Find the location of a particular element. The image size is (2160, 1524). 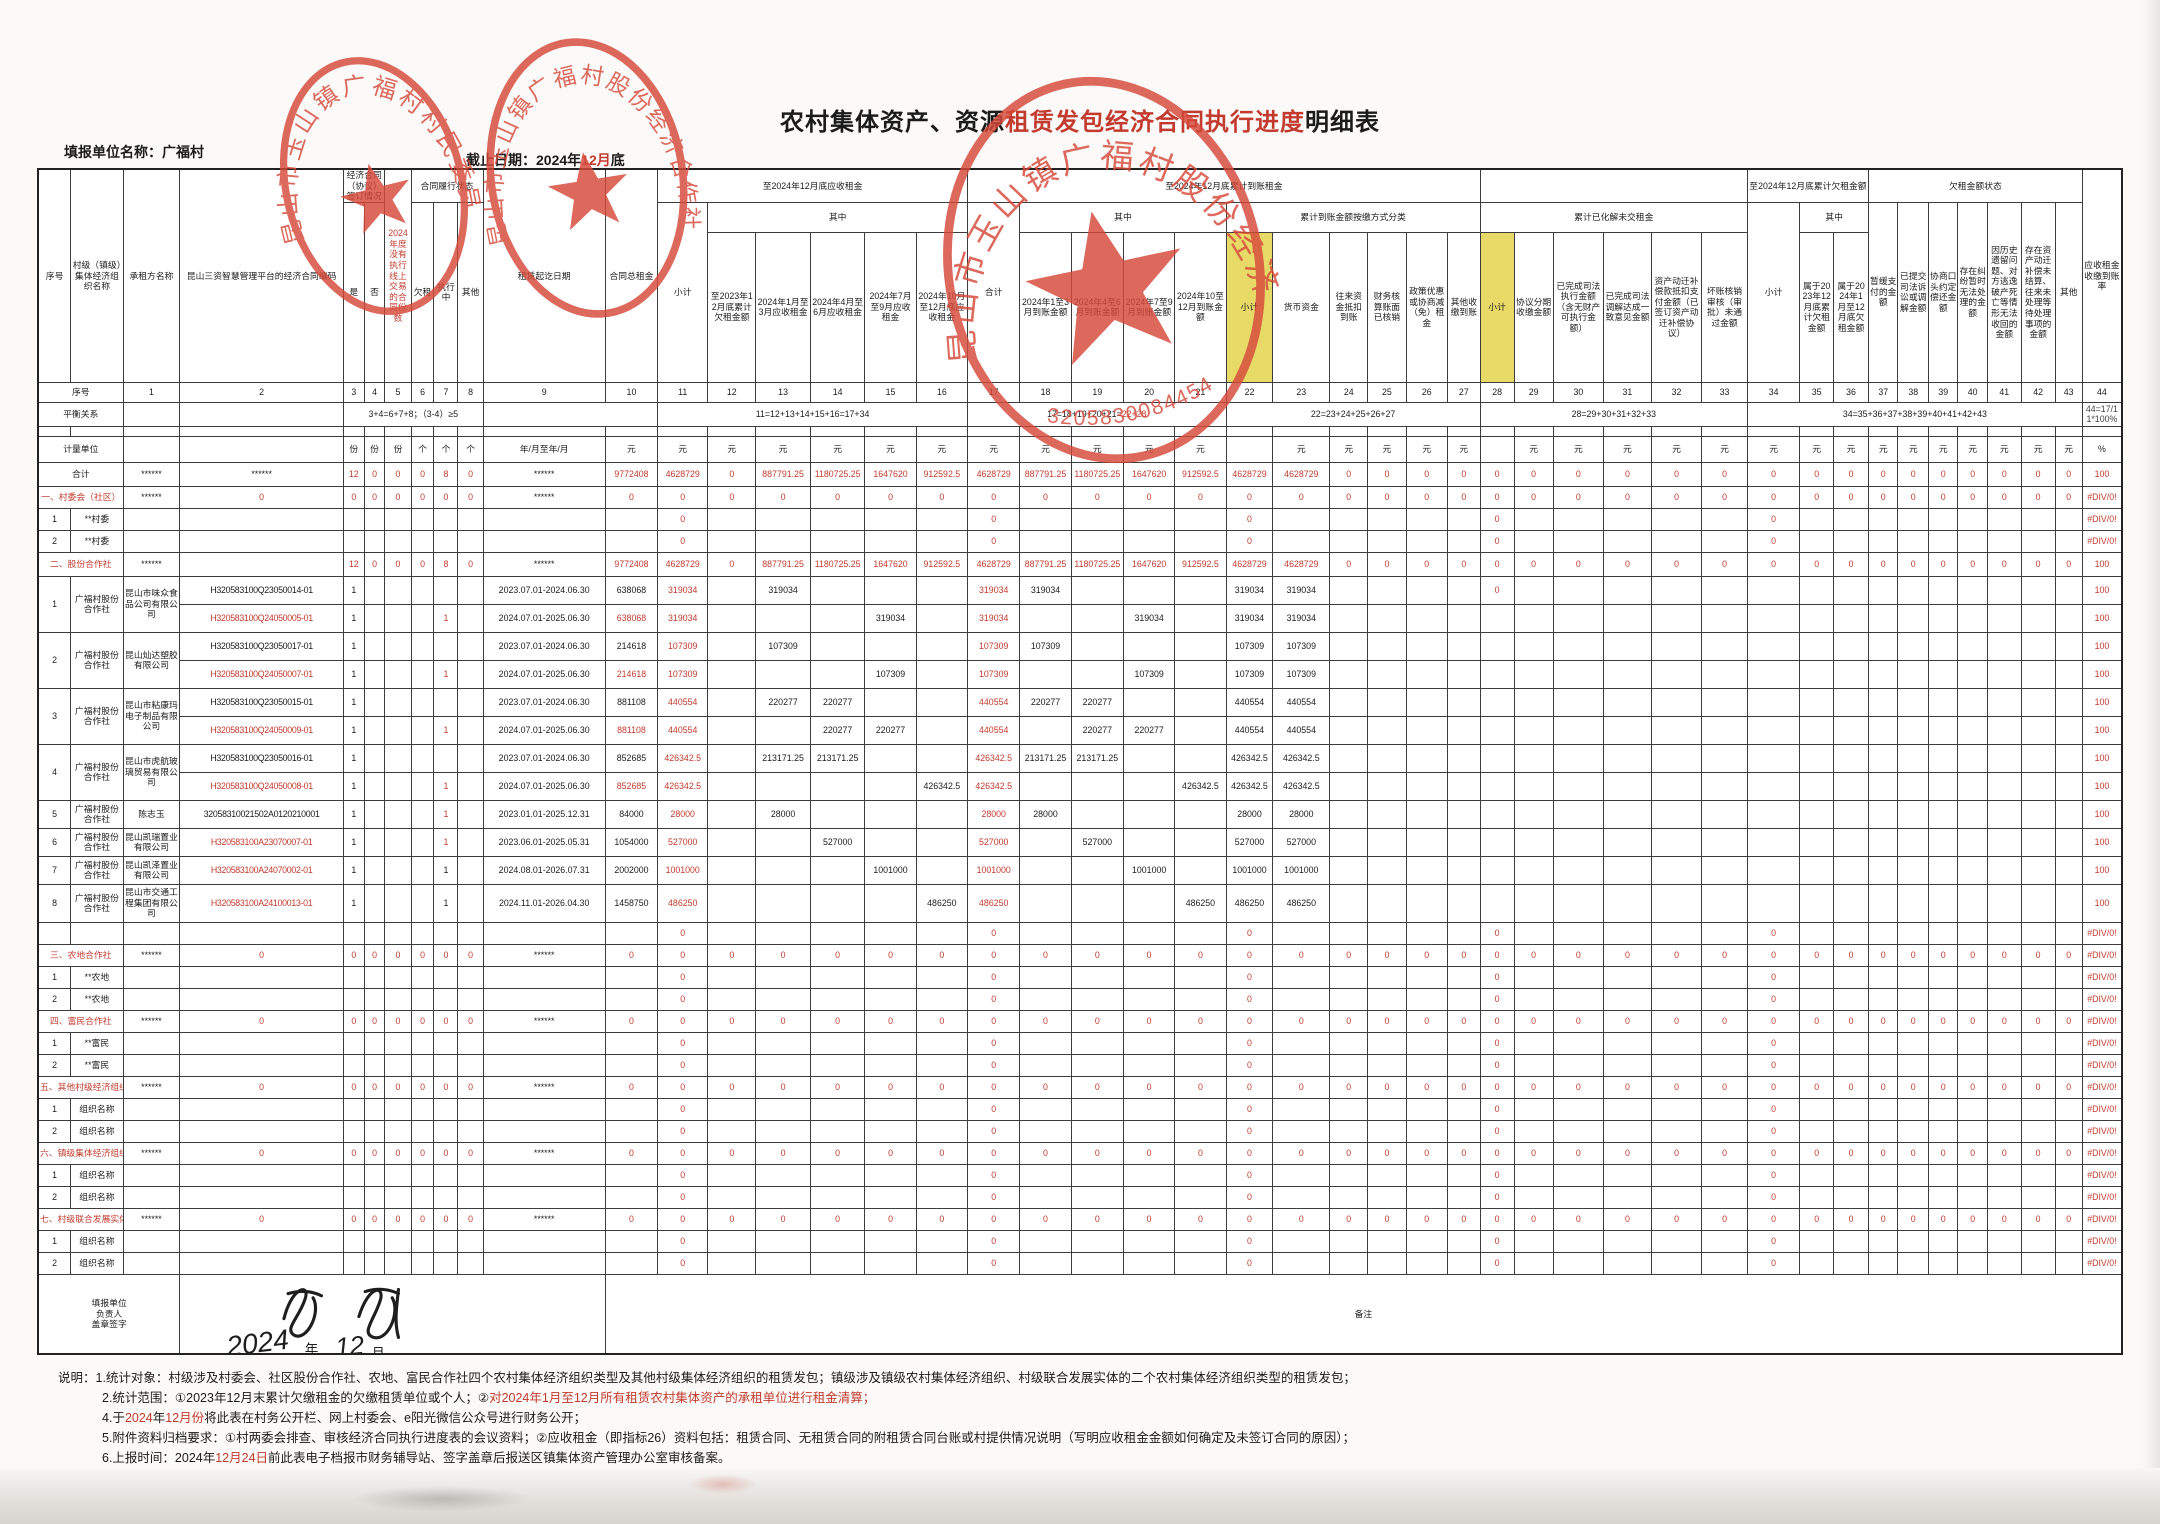

table-cell: 一、村委会（社区） is located at coordinates (80, 497).